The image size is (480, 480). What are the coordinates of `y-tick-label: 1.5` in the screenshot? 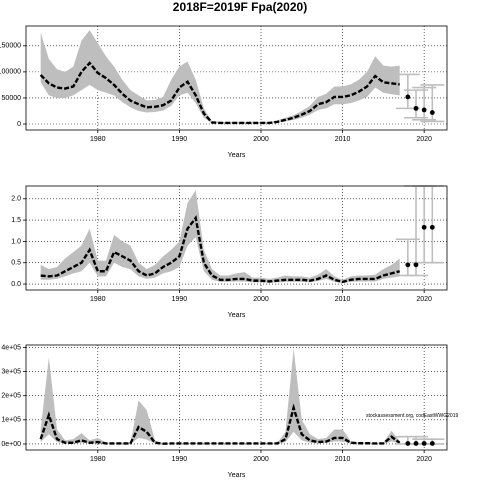 It's located at (16, 220).